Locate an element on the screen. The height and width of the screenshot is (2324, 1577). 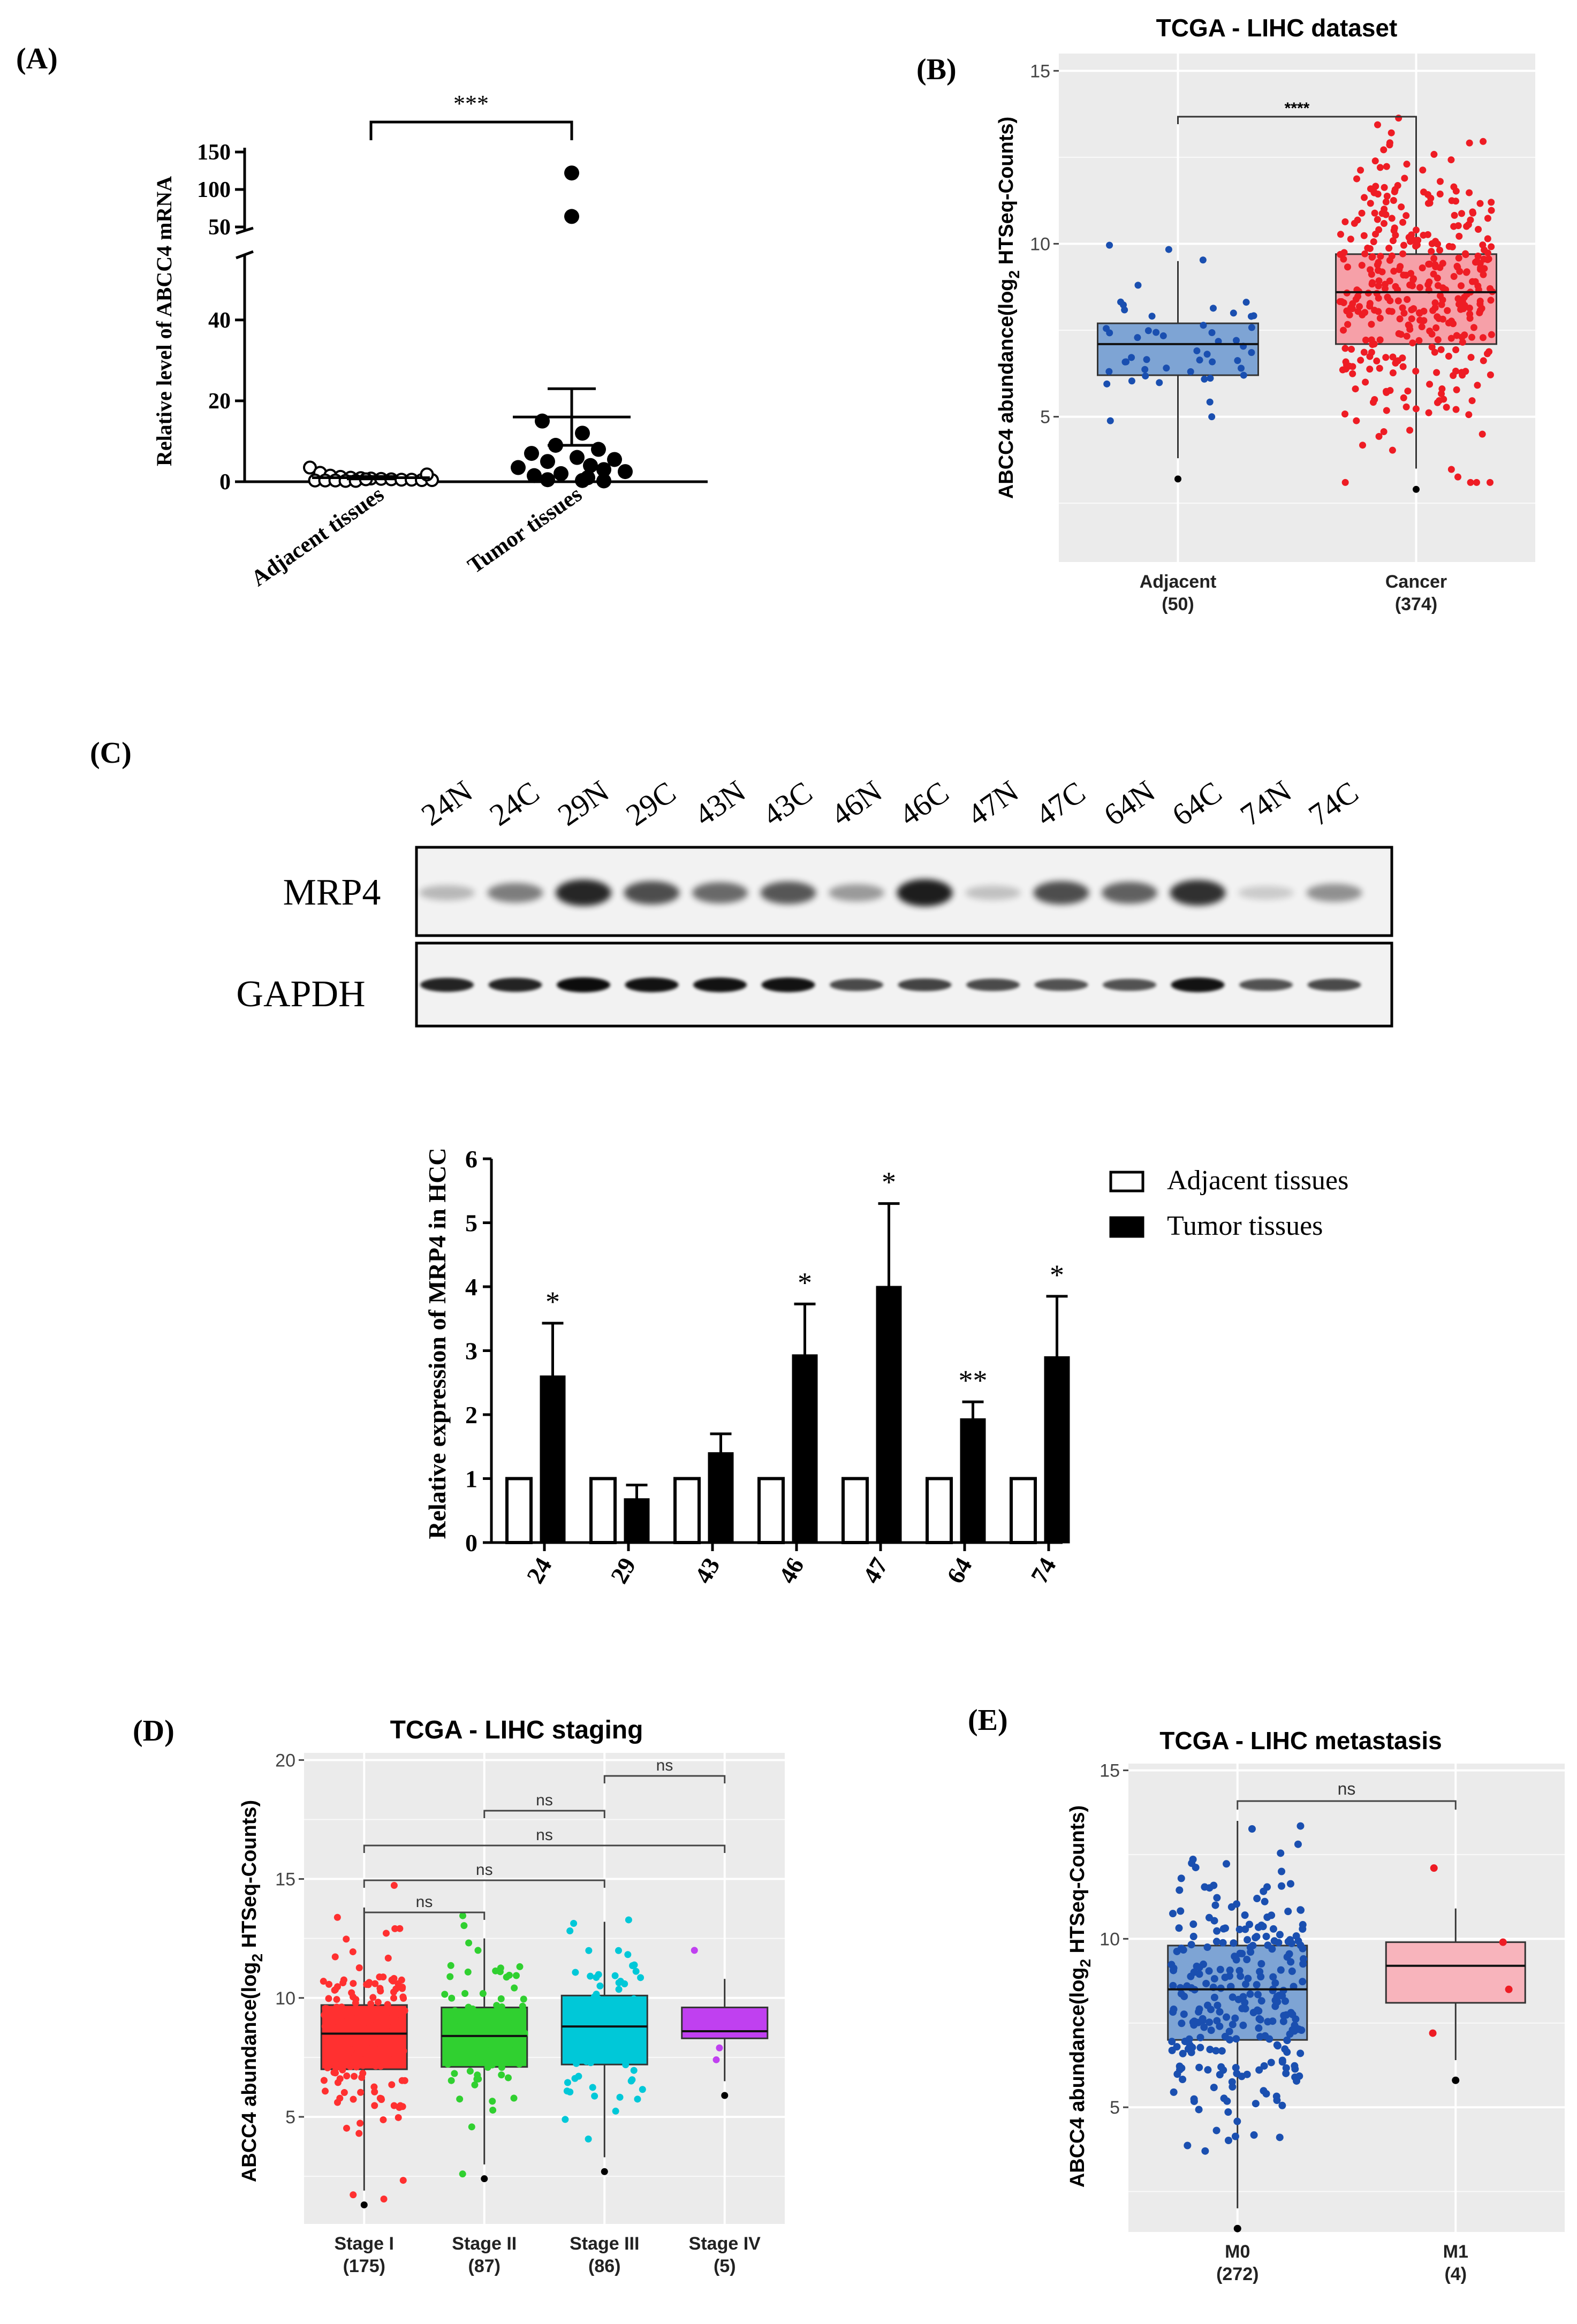
c-bar-y-tick-label: 6 is located at coordinates (471, 1159).